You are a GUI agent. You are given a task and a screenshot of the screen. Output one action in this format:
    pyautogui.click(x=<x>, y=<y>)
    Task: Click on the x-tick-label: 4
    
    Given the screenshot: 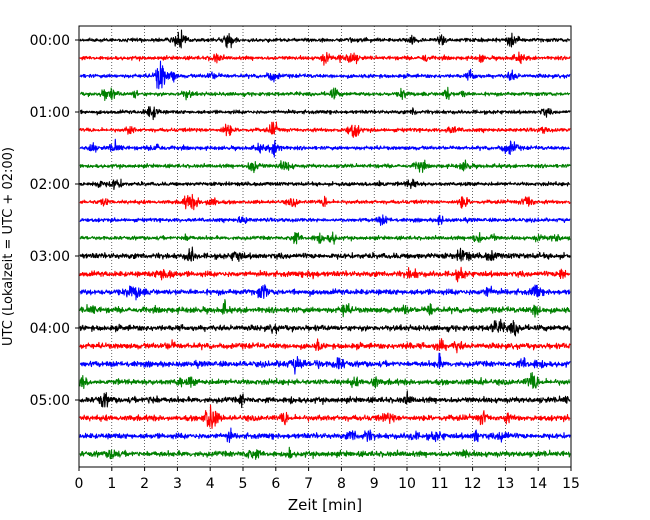 What is the action you would take?
    pyautogui.click(x=210, y=484)
    